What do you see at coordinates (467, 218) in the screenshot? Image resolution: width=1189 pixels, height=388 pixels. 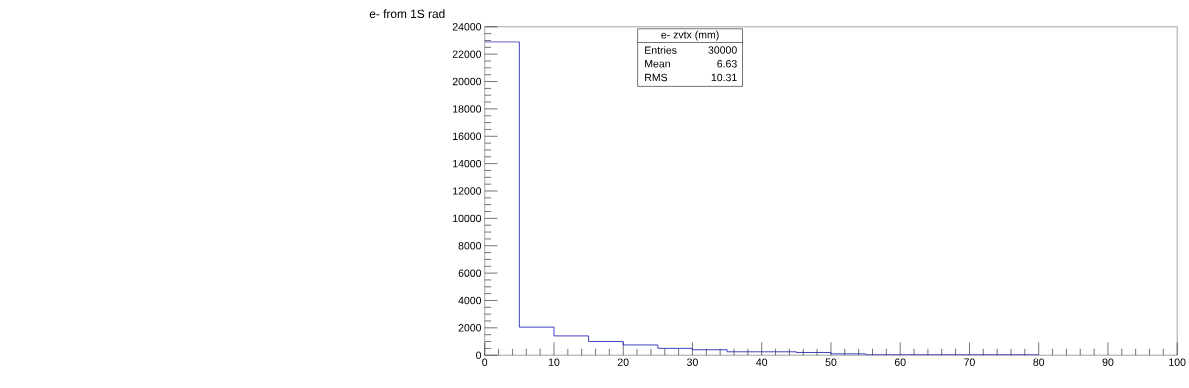 I see `y-tick-label: 10000` at bounding box center [467, 218].